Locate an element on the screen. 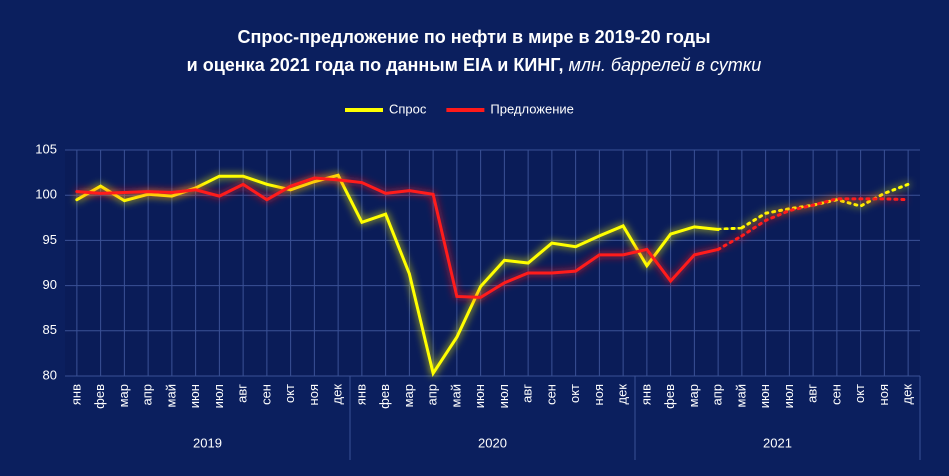 The height and width of the screenshot is (476, 949). title-italic: млн. баррелей в сутки is located at coordinates (664, 65).